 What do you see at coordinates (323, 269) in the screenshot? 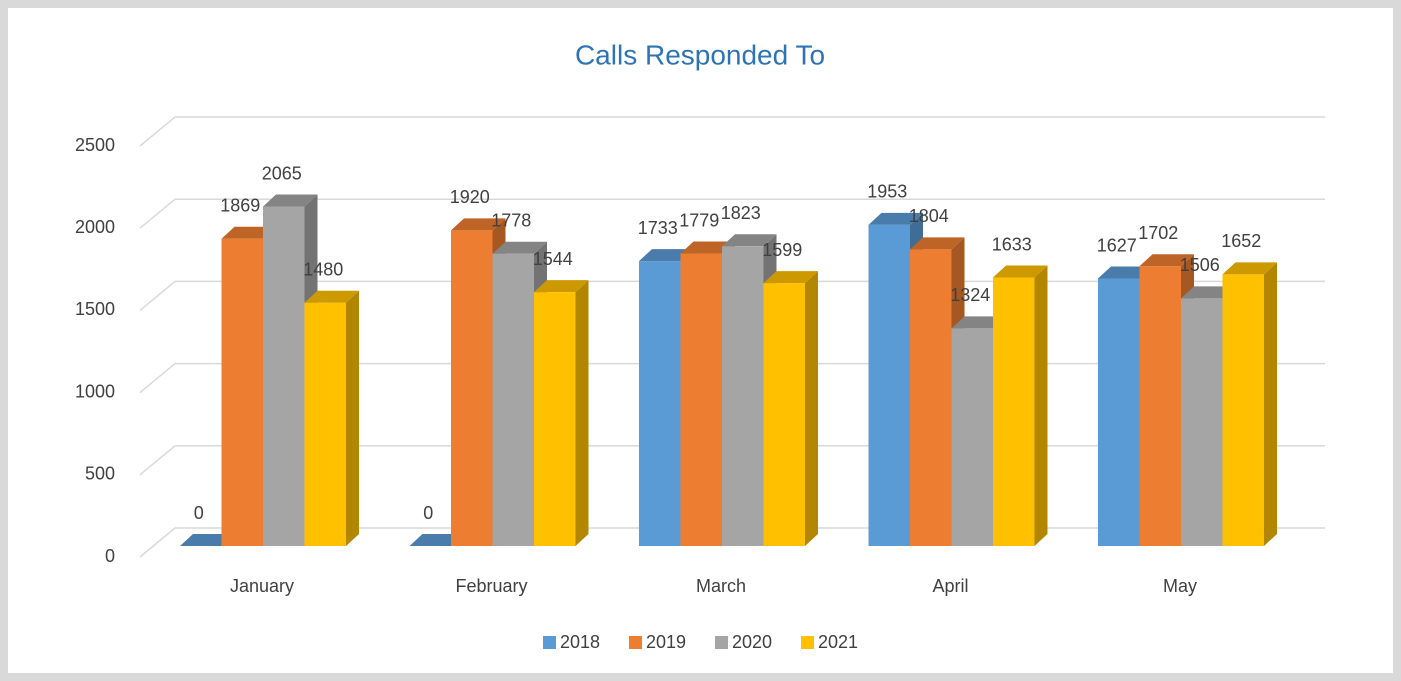
I see `value-label: 1480` at bounding box center [323, 269].